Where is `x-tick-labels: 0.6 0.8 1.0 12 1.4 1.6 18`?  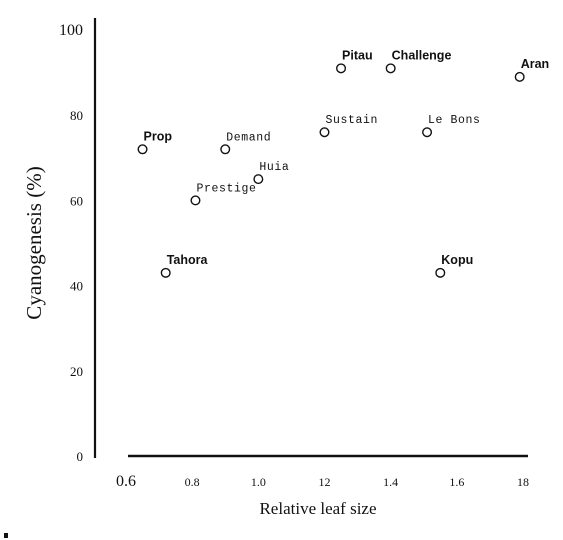 x-tick-labels: 0.6 0.8 1.0 12 1.4 1.6 18 is located at coordinates (322, 481).